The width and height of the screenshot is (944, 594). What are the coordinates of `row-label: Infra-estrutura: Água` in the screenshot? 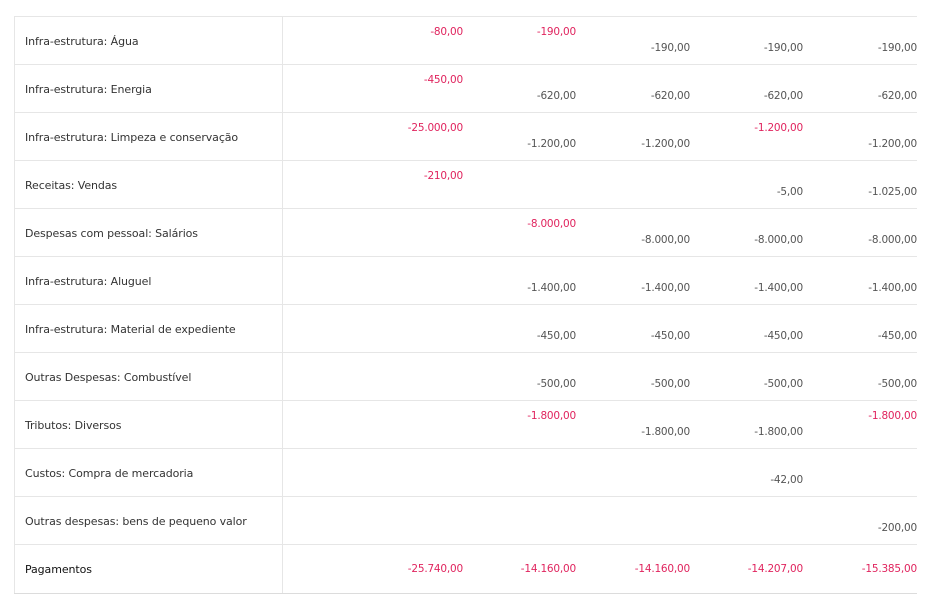 It's located at (82, 41).